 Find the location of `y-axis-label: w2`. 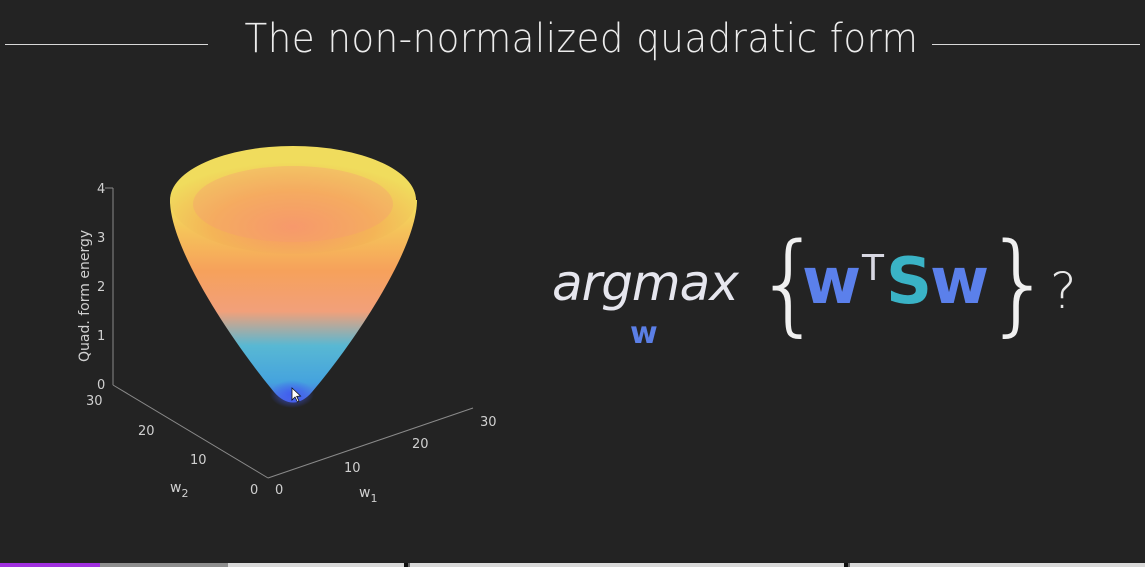

y-axis-label: w2 is located at coordinates (179, 490).